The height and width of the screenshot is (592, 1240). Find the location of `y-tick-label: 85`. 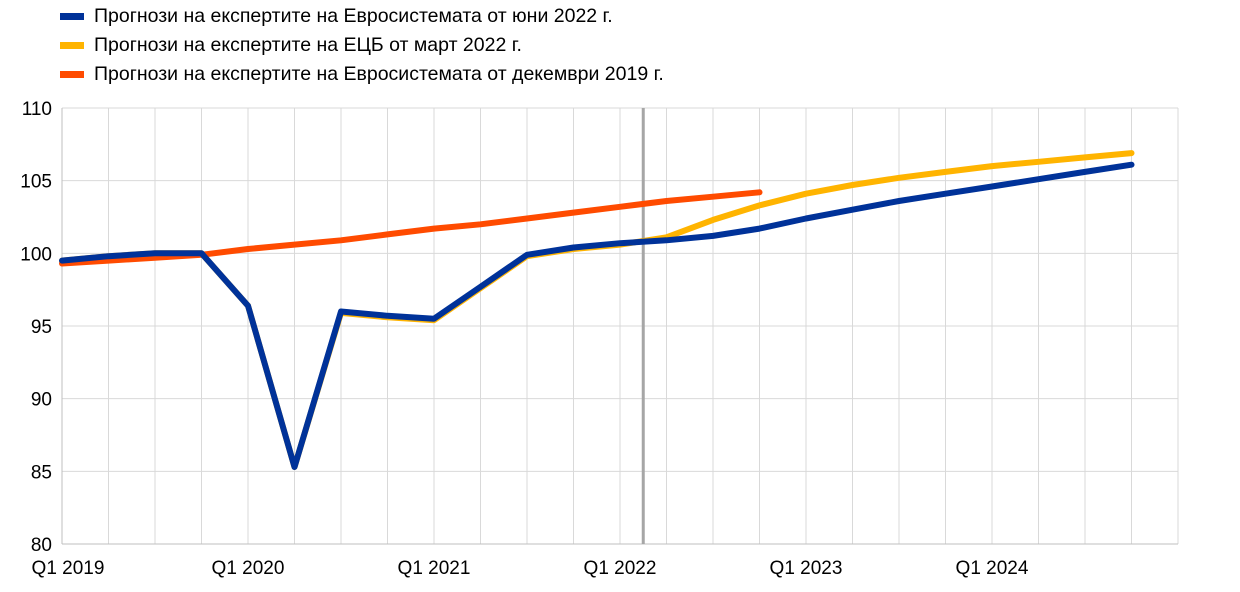

y-tick-label: 85 is located at coordinates (41, 472).